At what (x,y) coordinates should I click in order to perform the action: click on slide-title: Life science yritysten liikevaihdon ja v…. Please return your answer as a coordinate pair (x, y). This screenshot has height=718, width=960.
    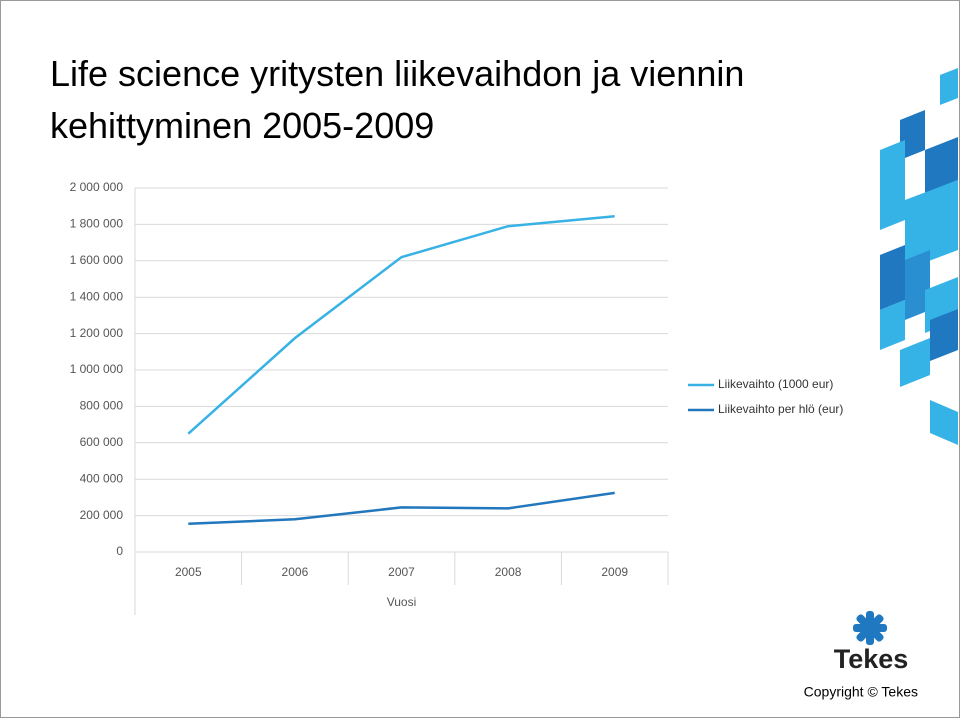
    Looking at the image, I should click on (397, 99).